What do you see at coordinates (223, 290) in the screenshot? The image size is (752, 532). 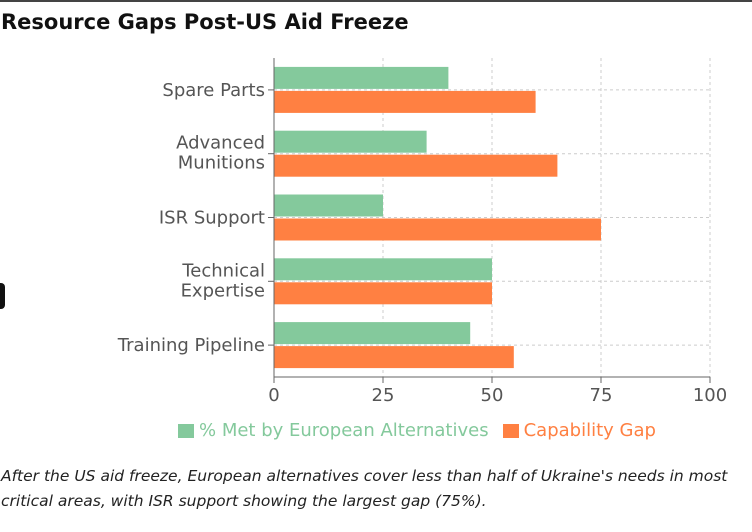 I see `category-label: Expertise` at bounding box center [223, 290].